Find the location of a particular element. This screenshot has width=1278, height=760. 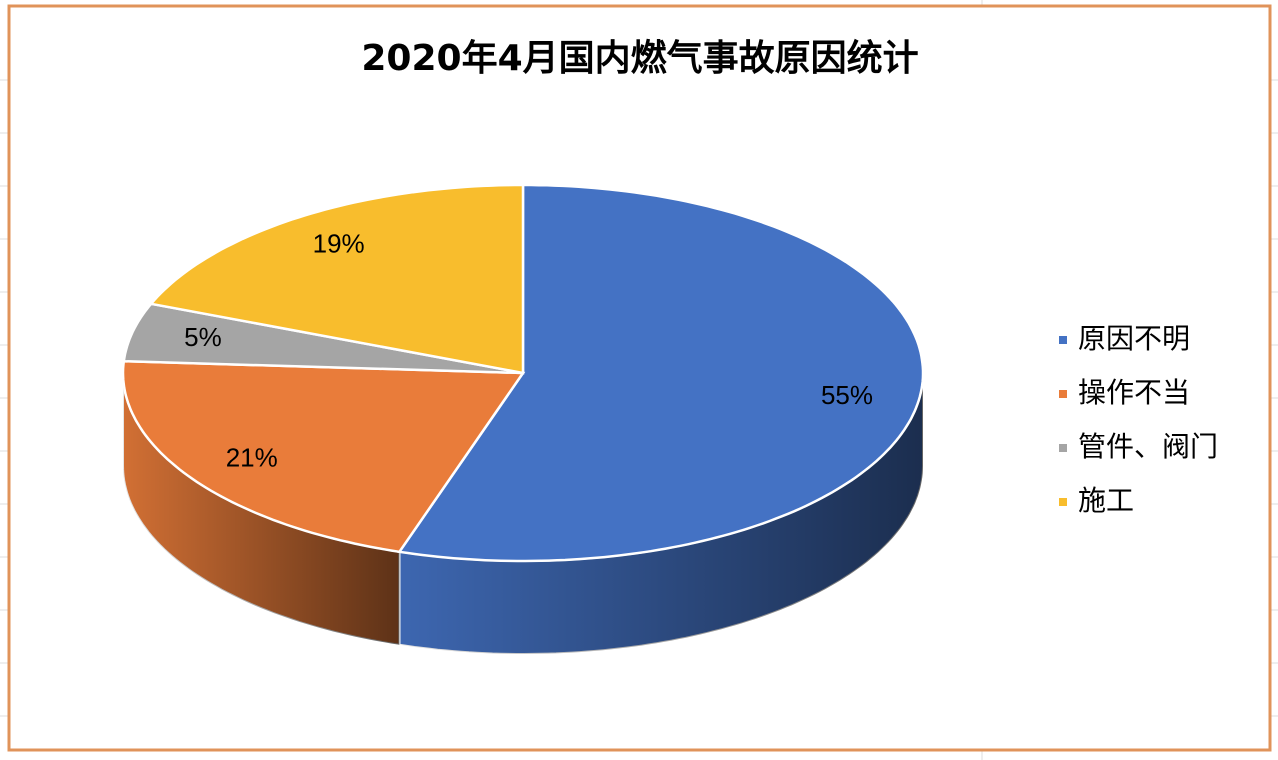

data-label: 19% is located at coordinates (339, 243).